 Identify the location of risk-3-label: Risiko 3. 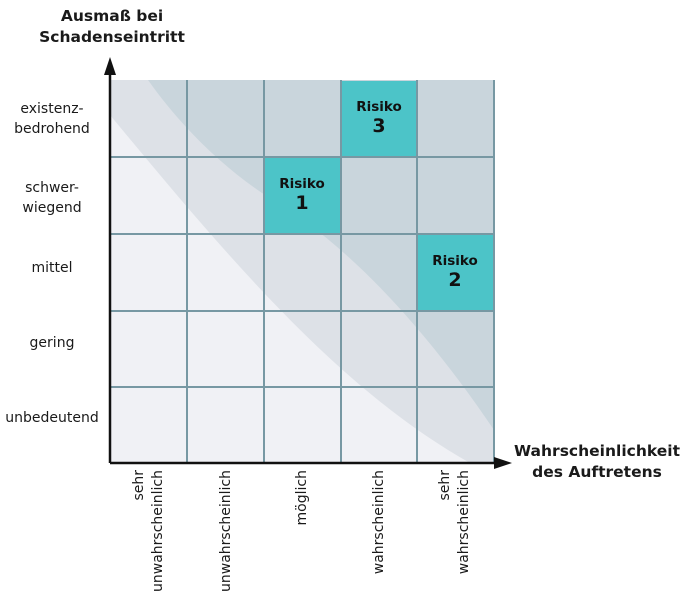
(379, 118).